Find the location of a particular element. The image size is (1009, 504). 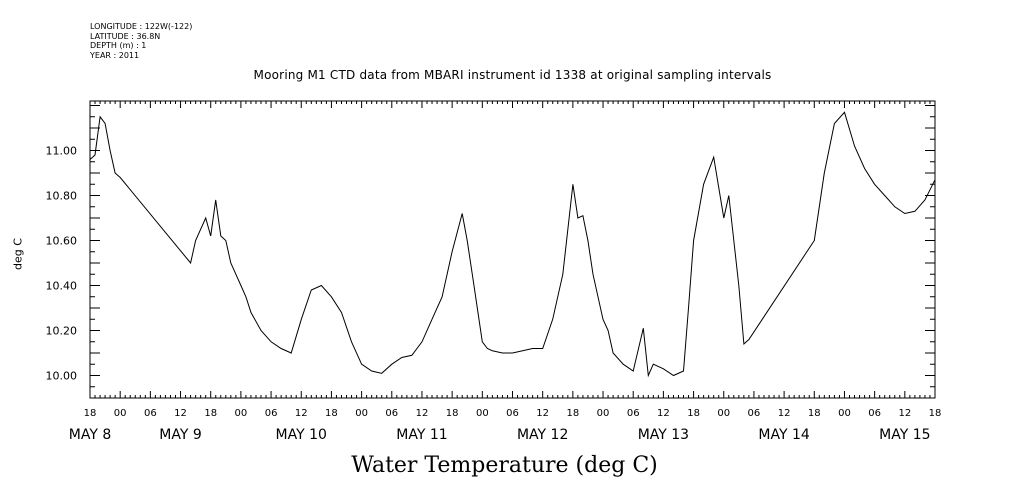

x-day-label: MAY 9 is located at coordinates (180, 435).